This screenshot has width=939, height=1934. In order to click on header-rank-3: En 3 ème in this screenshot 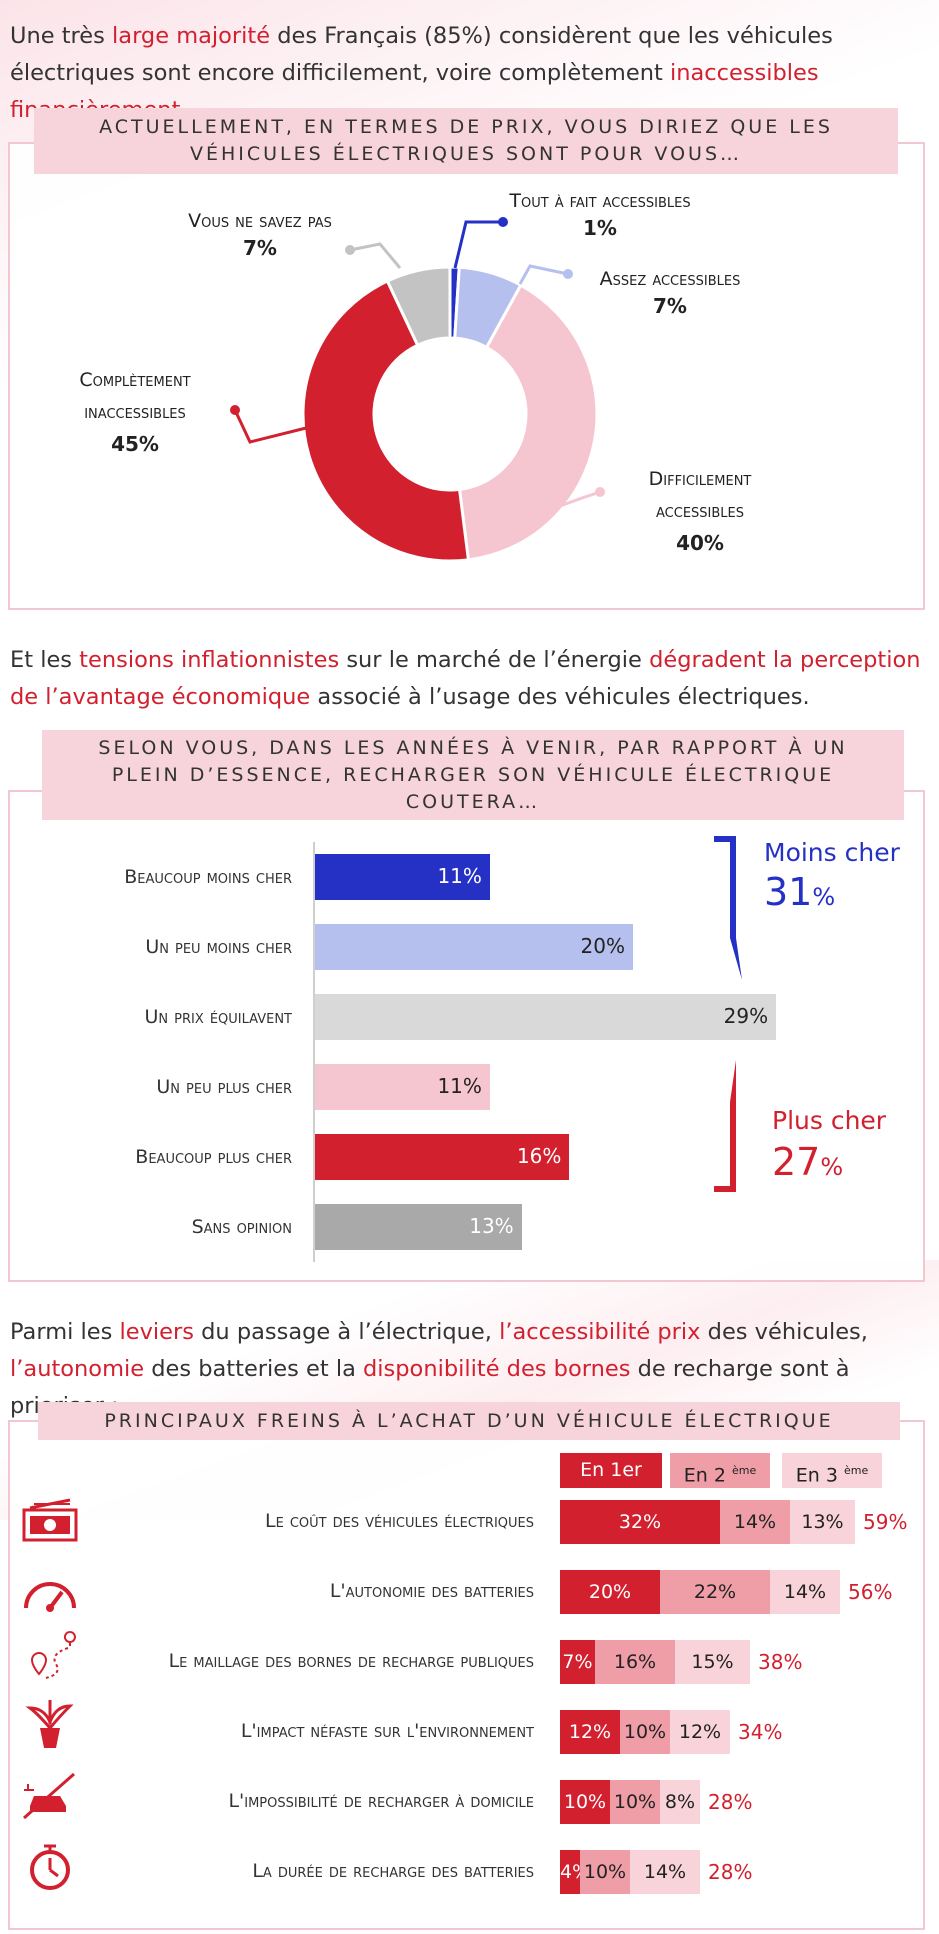, I will do `click(832, 1470)`.